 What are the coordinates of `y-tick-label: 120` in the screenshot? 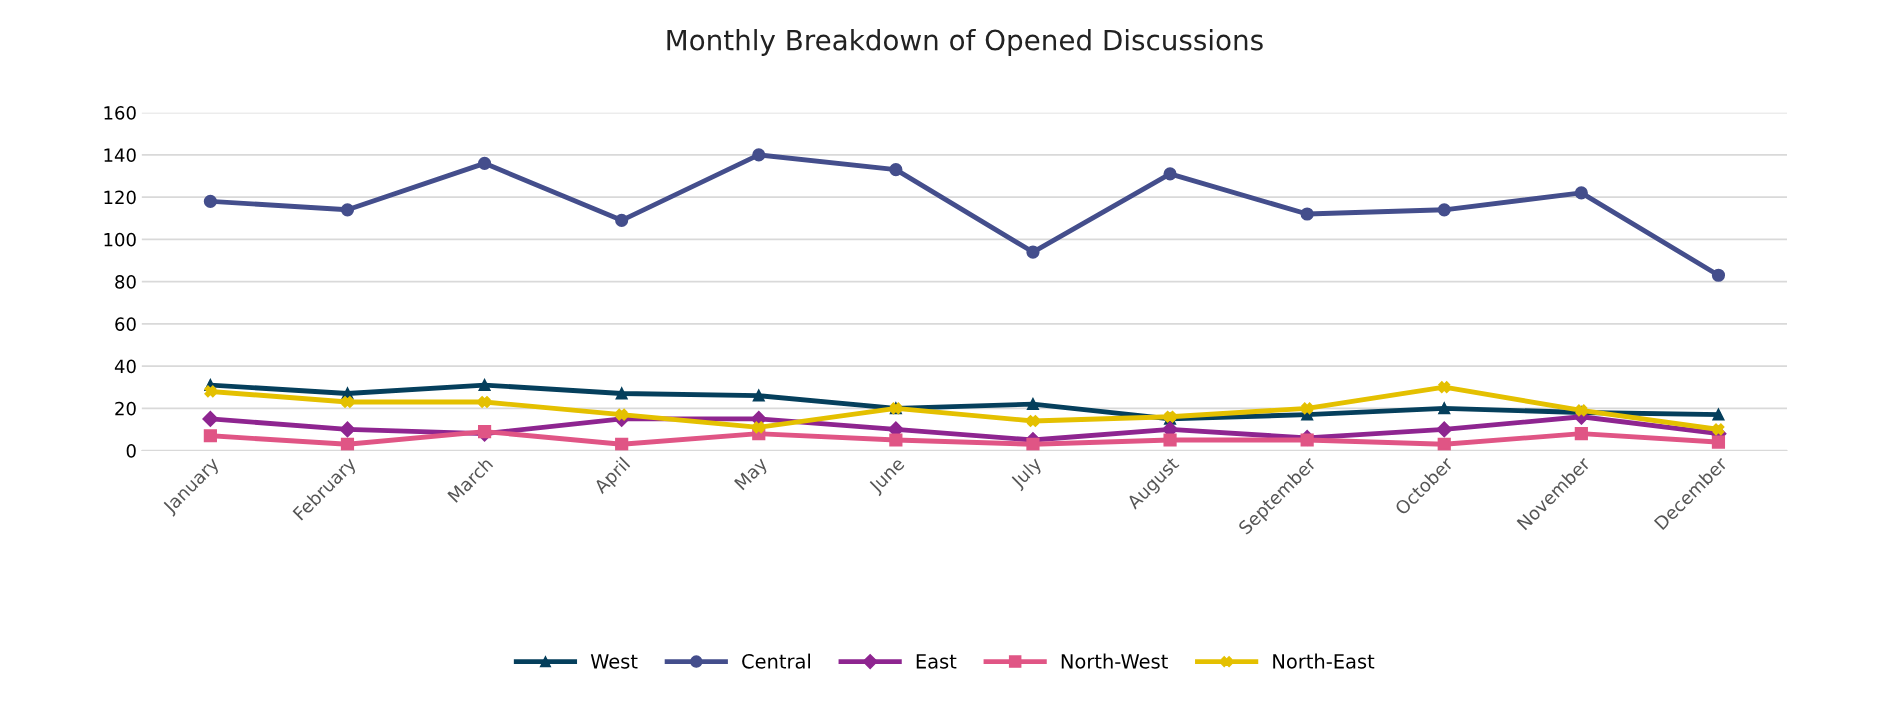 It's located at (120, 197).